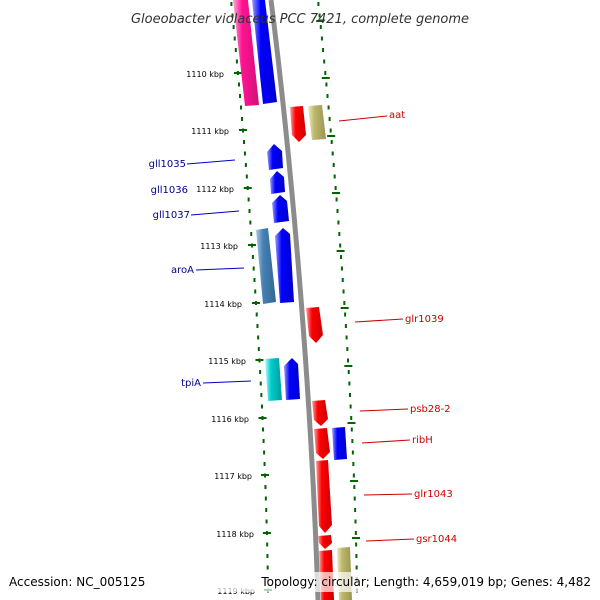 The width and height of the screenshot is (600, 600). Describe the element at coordinates (298, 124) in the screenshot. I see `gene-aat` at that location.